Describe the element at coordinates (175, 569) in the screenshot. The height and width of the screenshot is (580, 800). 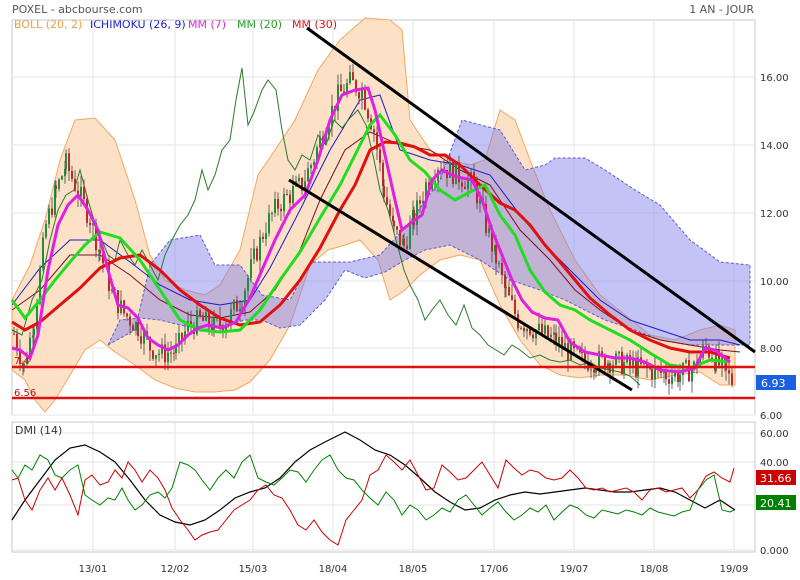
I see `date-tick-label: 12/02` at that location.